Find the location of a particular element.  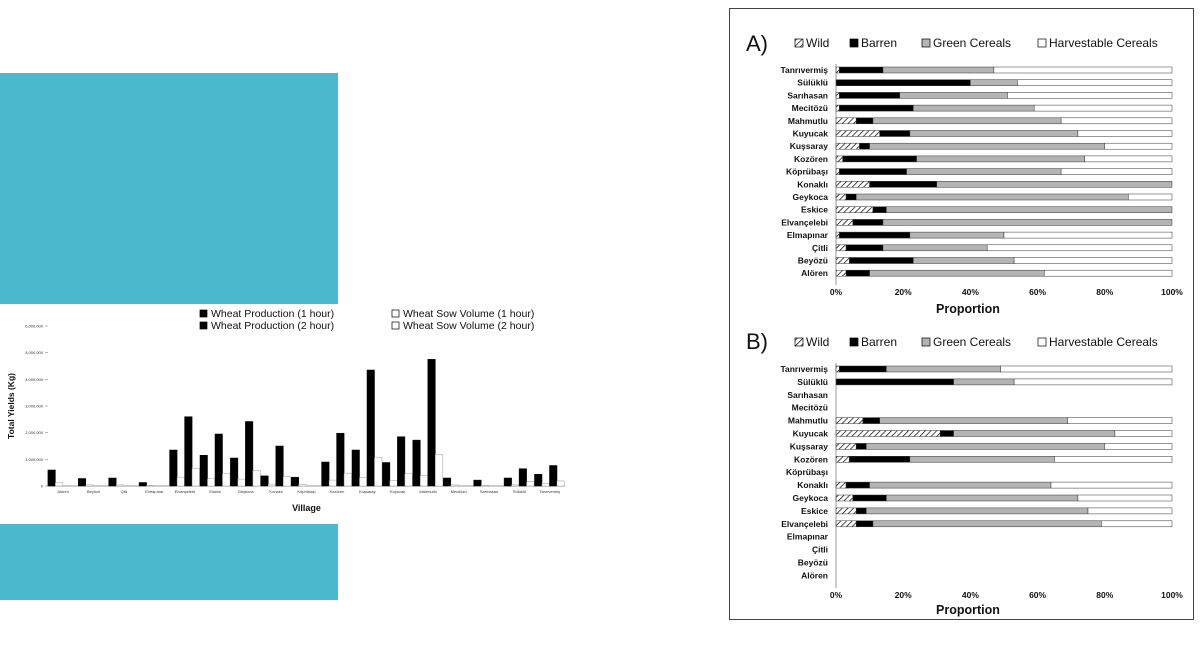

b-category-label-tanrivermis: Tanrıvermiş is located at coordinates (804, 369).